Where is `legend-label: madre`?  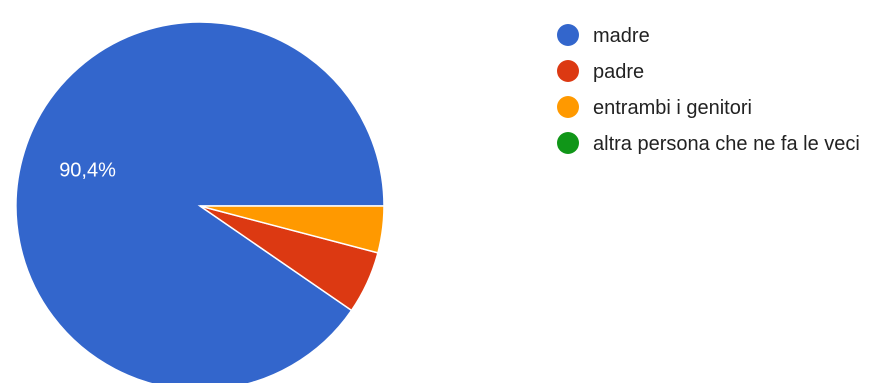
legend-label: madre is located at coordinates (621, 36).